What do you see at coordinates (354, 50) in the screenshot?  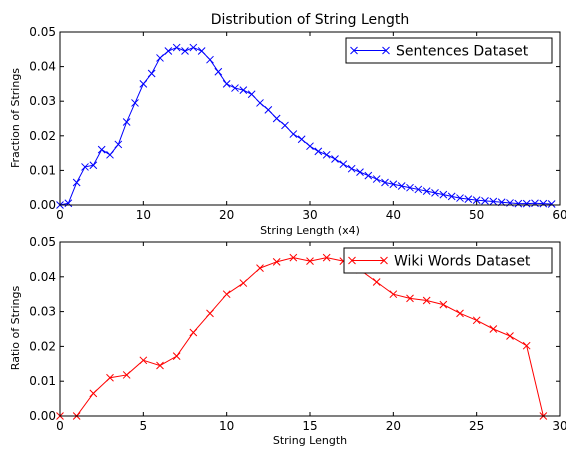 I see `legend-marker` at bounding box center [354, 50].